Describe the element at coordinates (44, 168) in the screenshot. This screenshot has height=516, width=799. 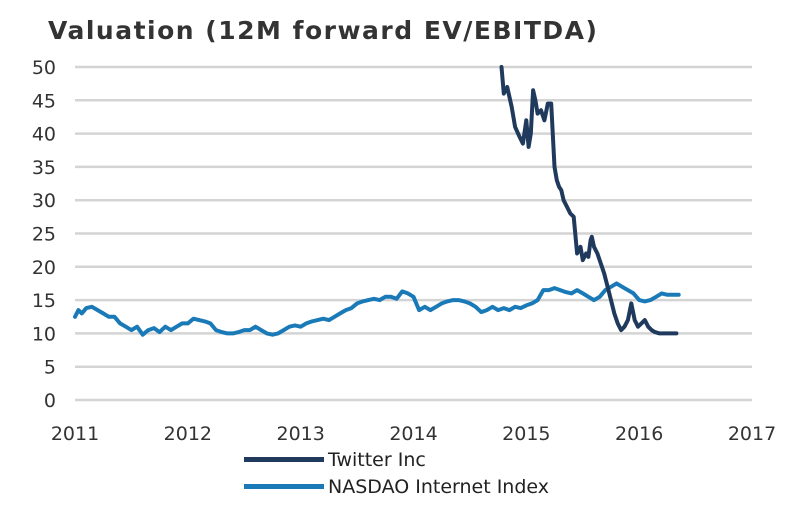
I see `y-tick-label: 35` at that location.